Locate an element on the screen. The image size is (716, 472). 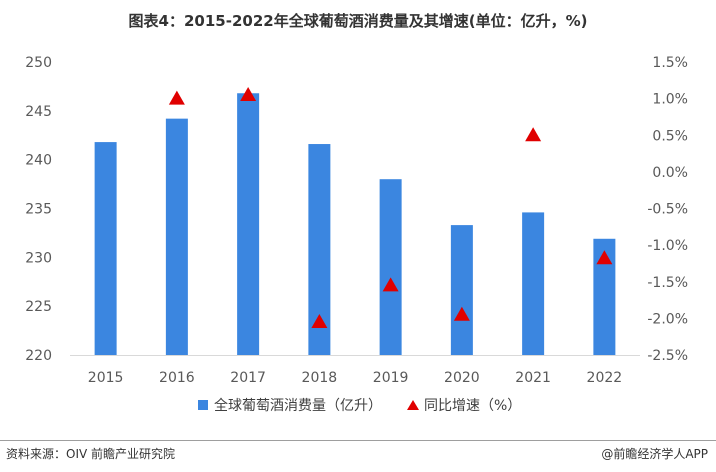
consumption-bar-2019 is located at coordinates (390, 267).